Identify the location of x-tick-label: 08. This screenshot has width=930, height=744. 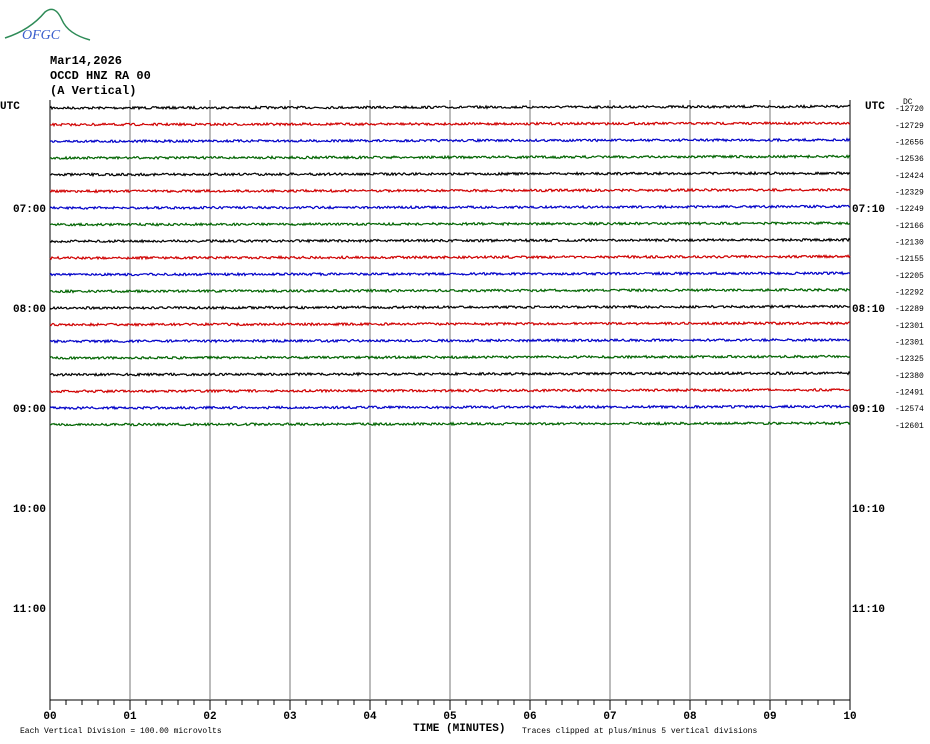
(690, 717).